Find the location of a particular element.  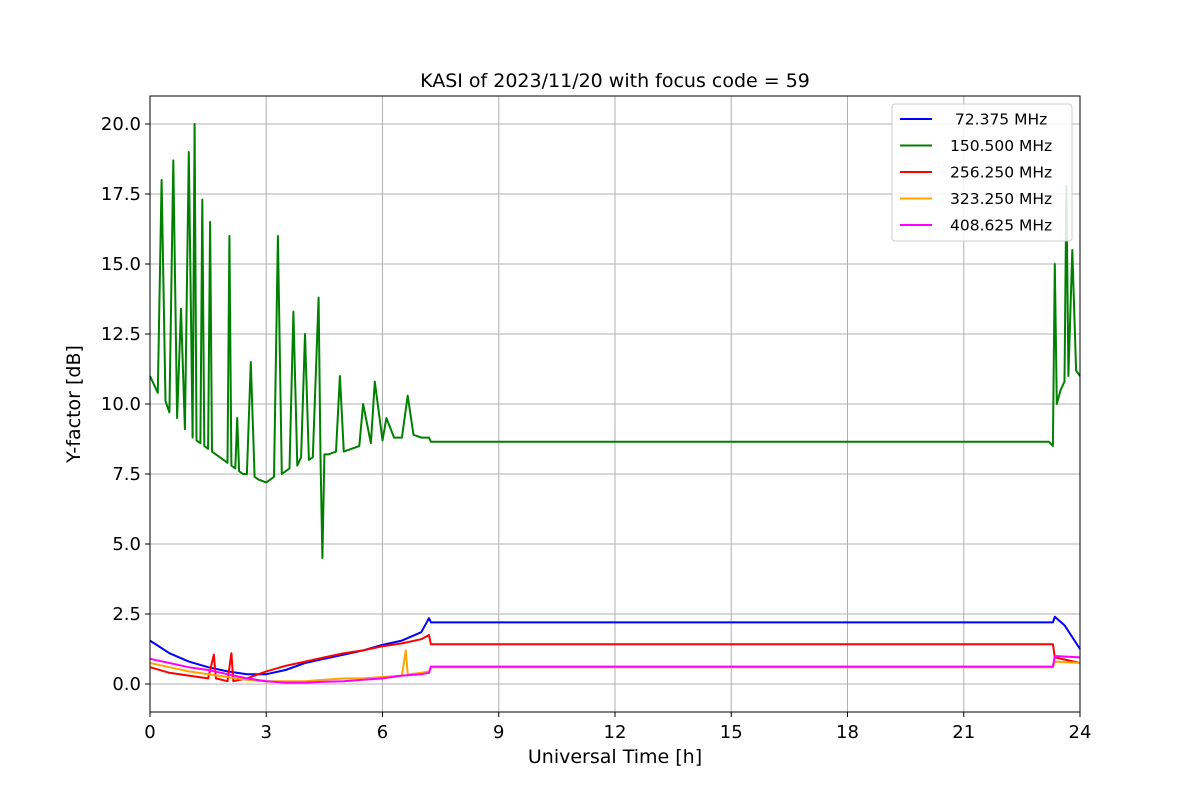

y-tick-label: 7.5 is located at coordinates (126, 474).